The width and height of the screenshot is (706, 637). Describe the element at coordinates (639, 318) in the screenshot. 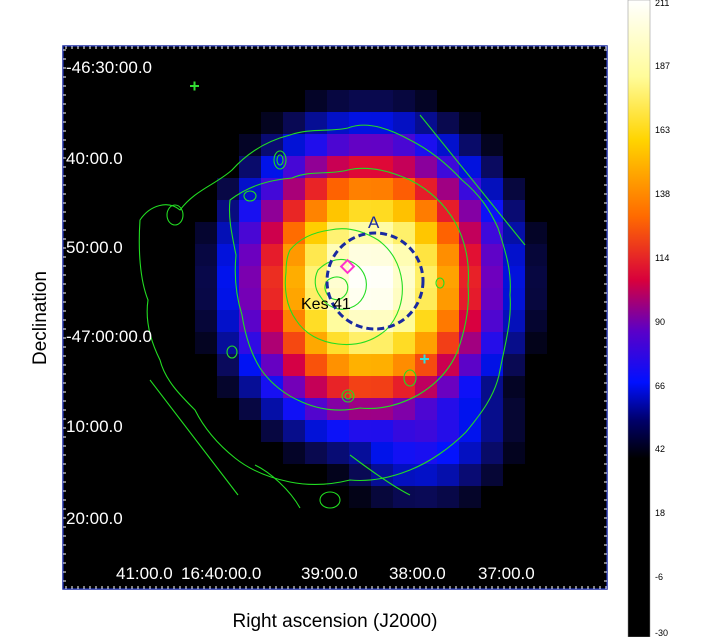

I see `colorbar` at that location.